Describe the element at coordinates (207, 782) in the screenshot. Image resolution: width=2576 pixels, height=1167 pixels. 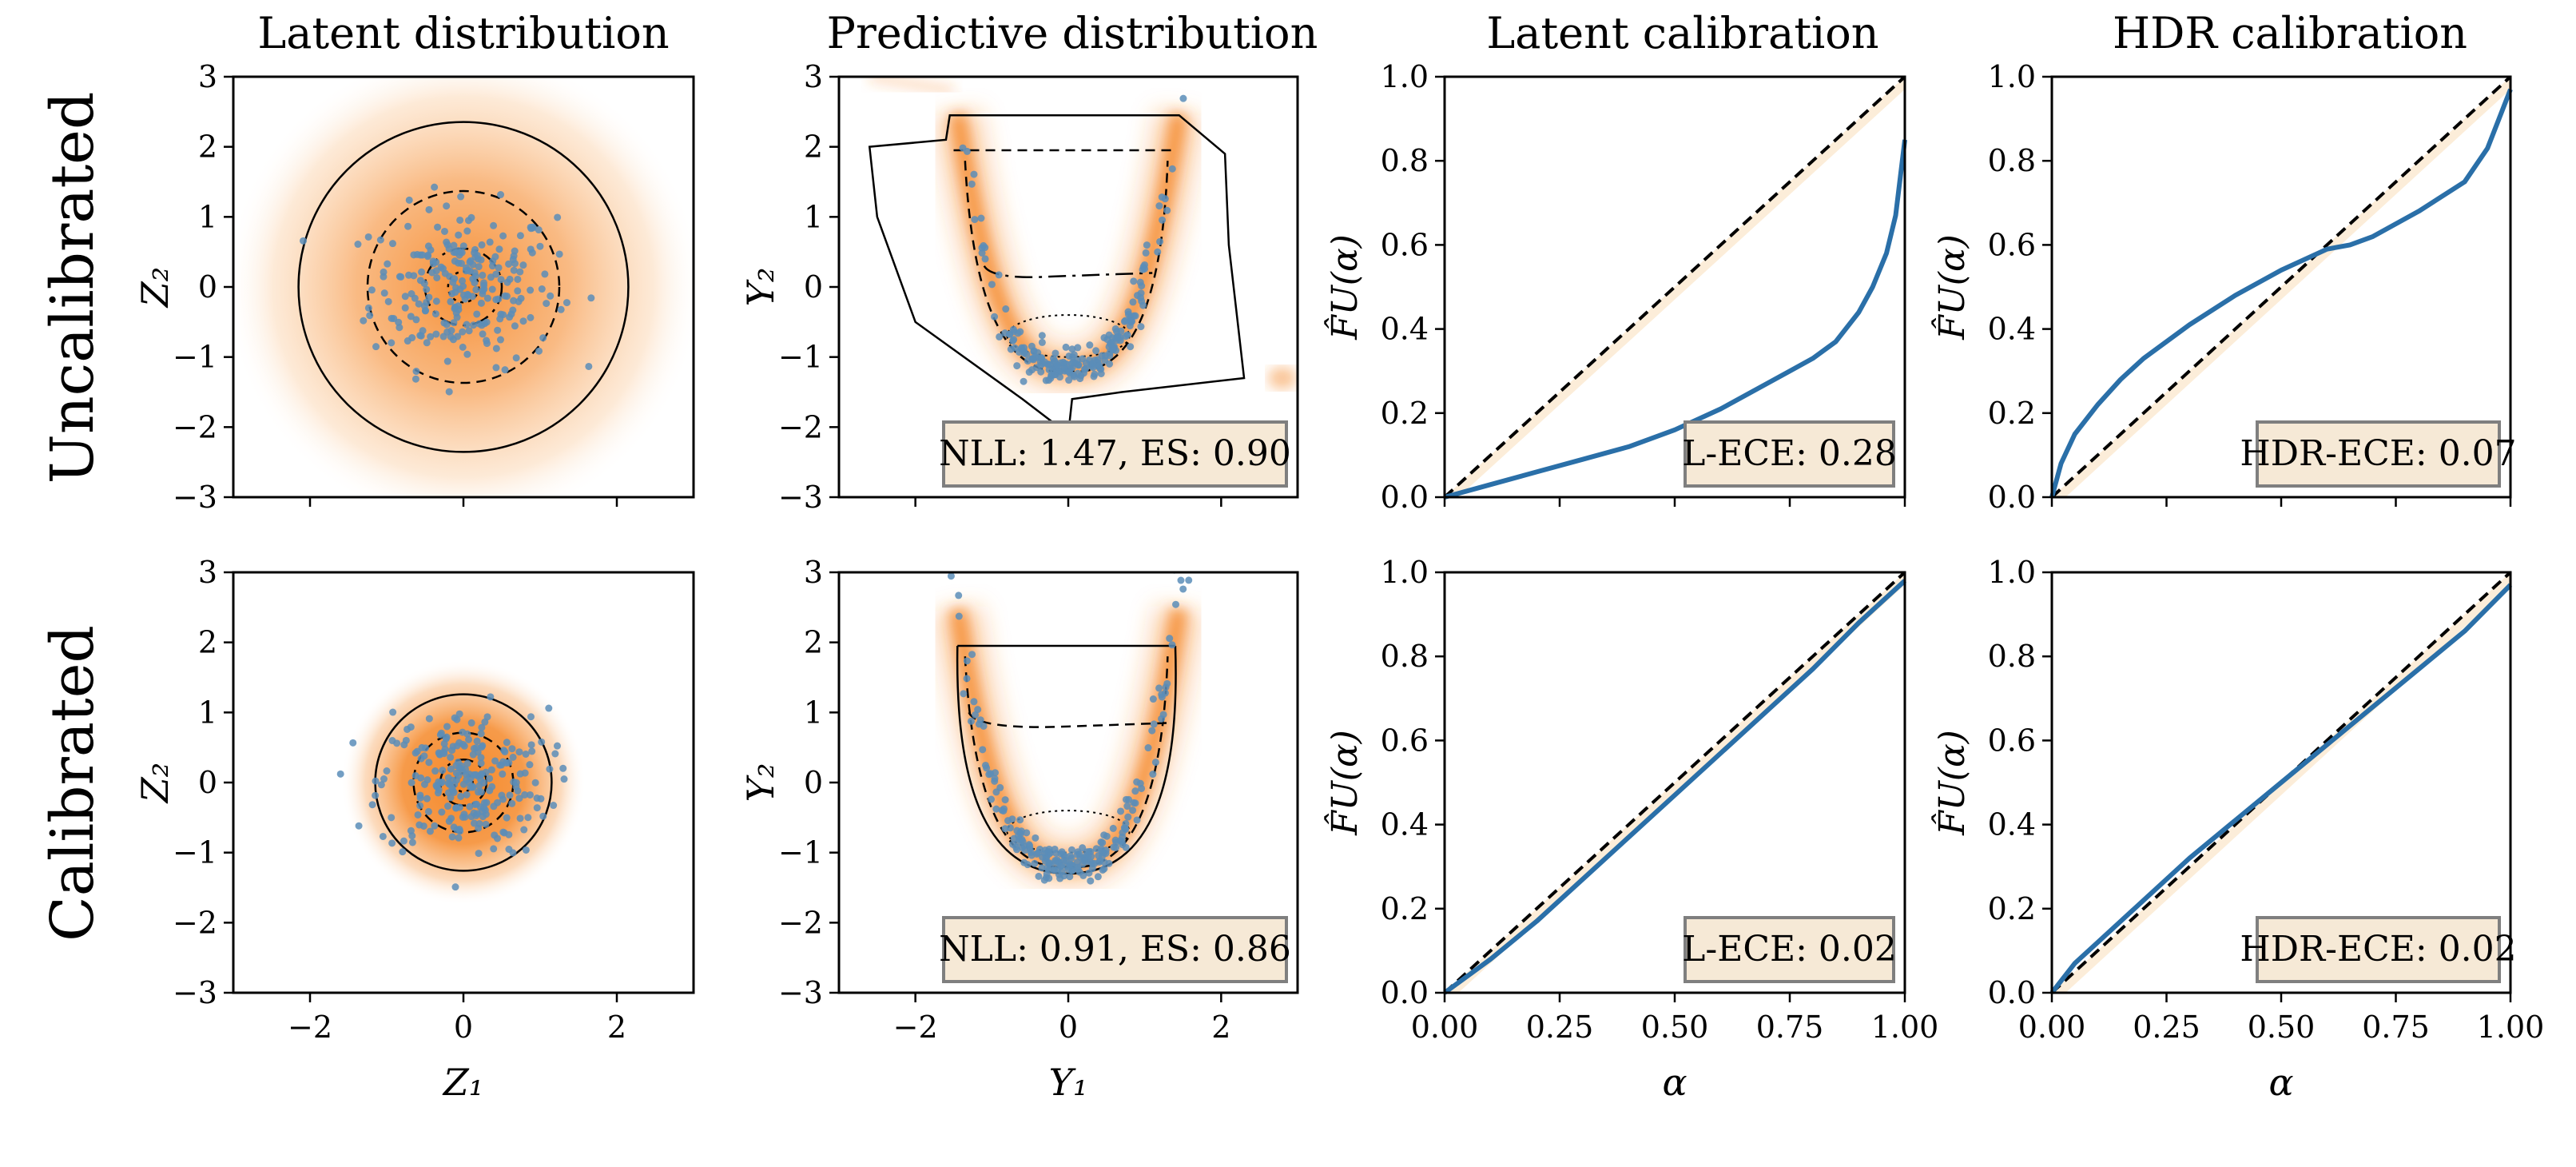
I see `panel-r1-c0-ytick-label: 0` at that location.